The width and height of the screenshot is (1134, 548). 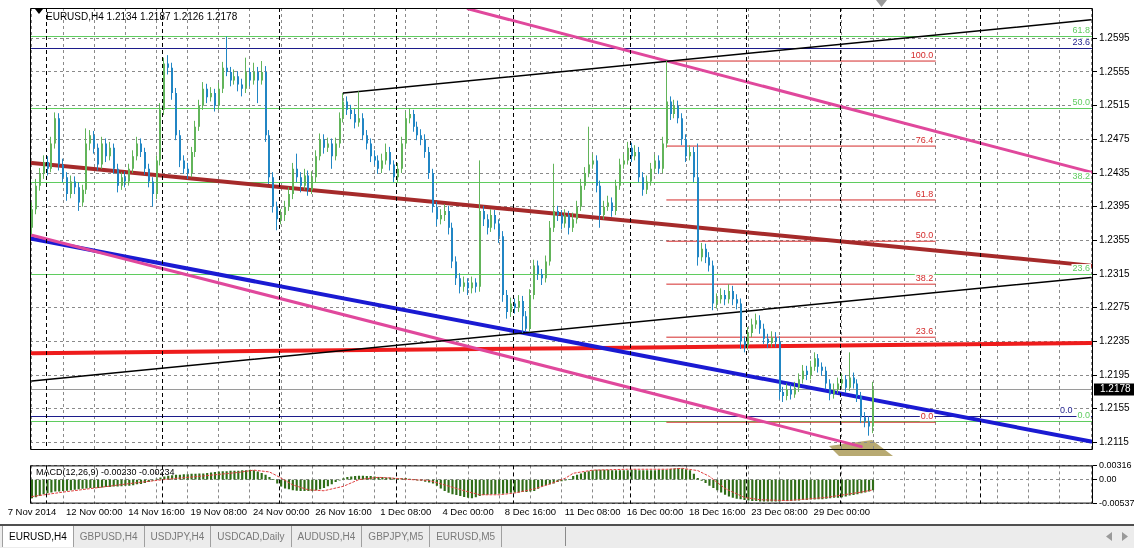 I want to click on y-tick-label: 1.2235, so click(x=1115, y=341).